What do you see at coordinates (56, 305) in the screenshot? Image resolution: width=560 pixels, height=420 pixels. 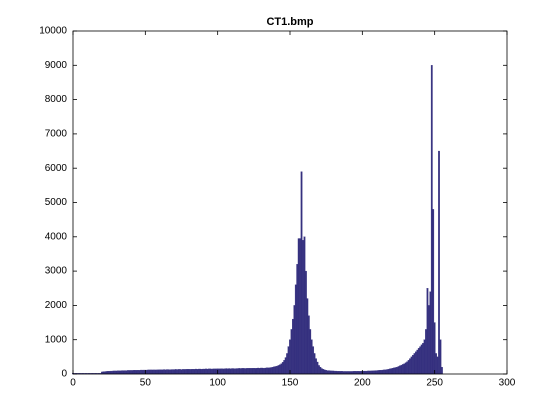 I see `y-tick-label: 2000` at bounding box center [56, 305].